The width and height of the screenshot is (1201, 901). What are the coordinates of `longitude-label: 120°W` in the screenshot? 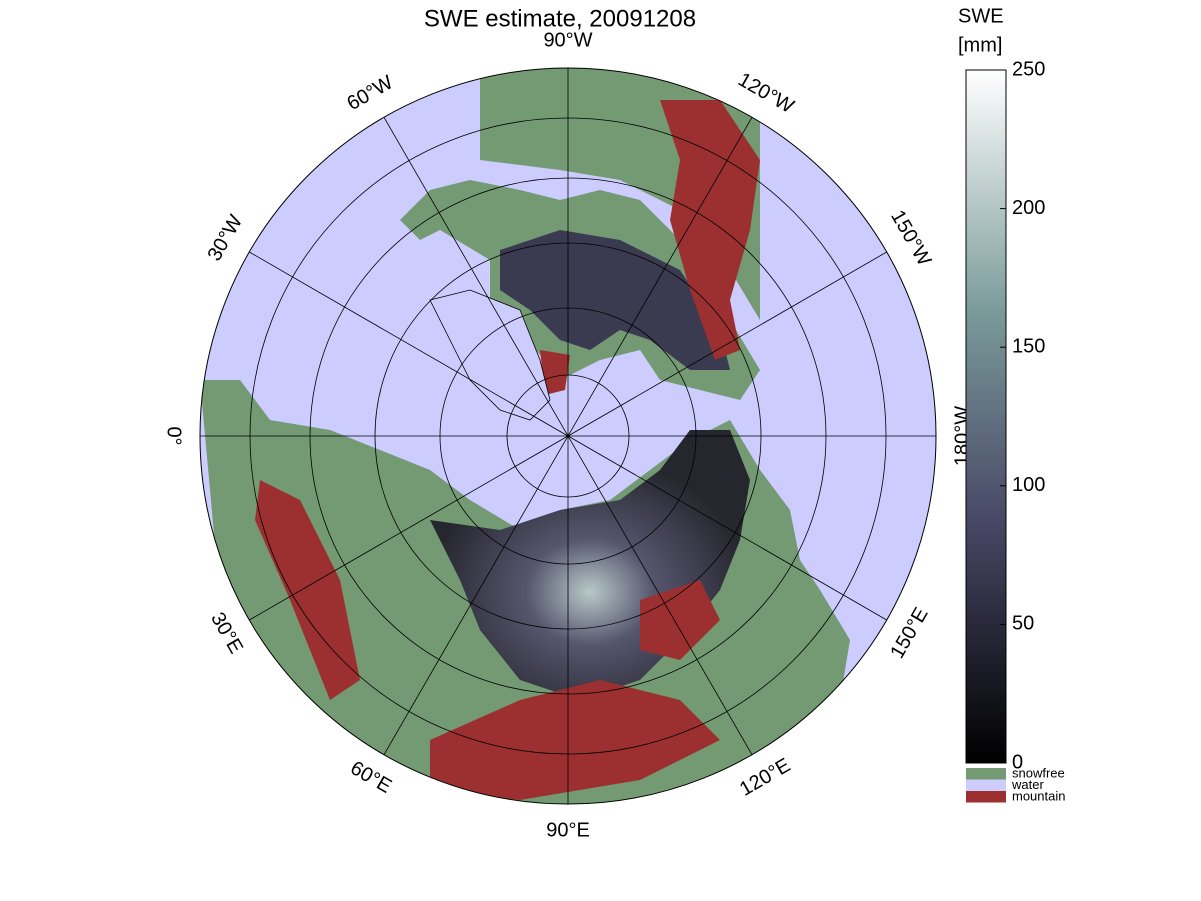 It's located at (765, 93).